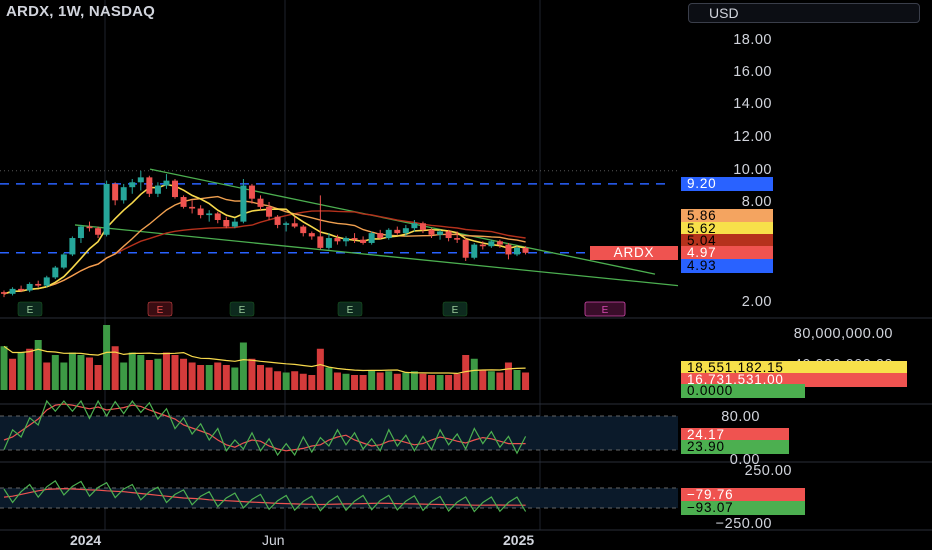 This screenshot has width=932, height=550. Describe the element at coordinates (735, 435) in the screenshot. I see `osc1-tag: 24.17` at that location.